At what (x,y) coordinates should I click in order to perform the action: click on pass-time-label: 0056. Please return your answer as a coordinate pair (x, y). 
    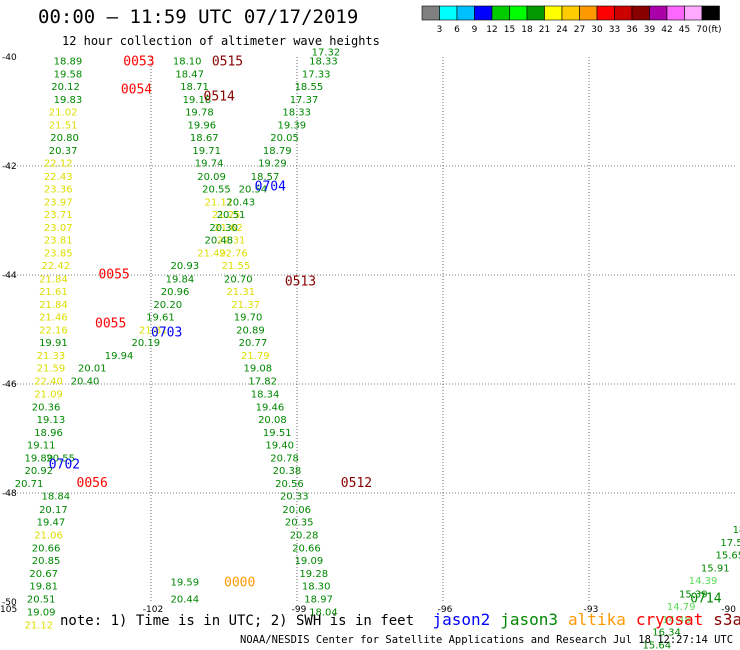
    Looking at the image, I should click on (92, 483).